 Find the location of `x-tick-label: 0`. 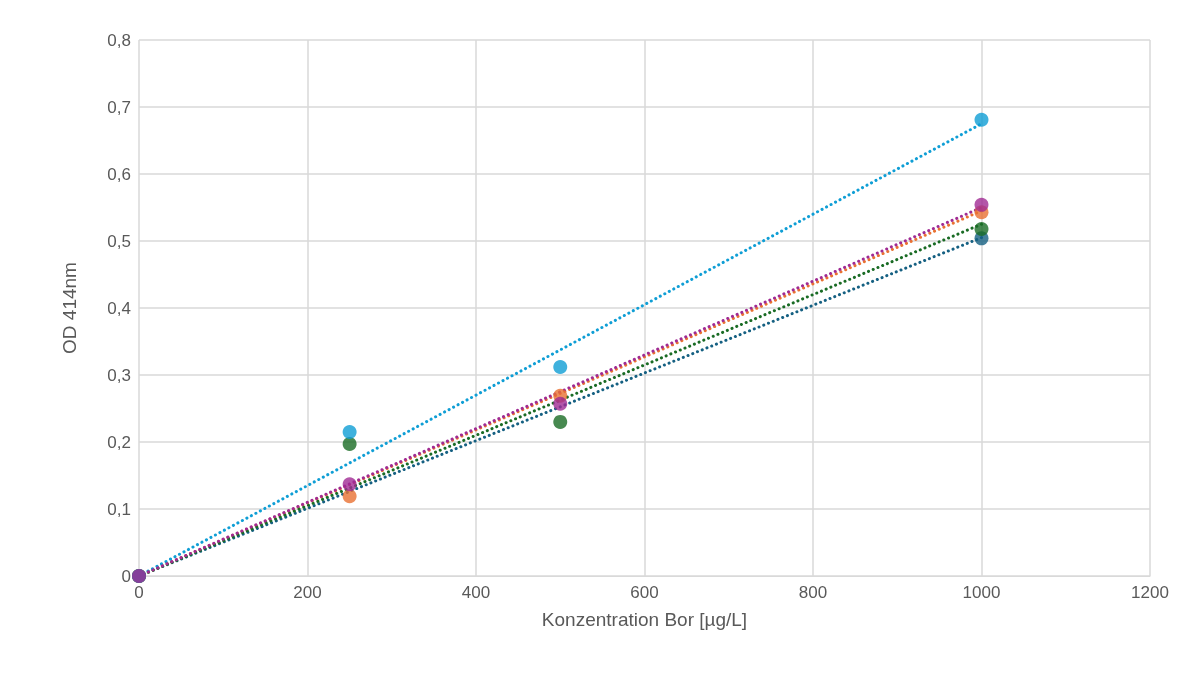

x-tick-label: 0 is located at coordinates (139, 592).